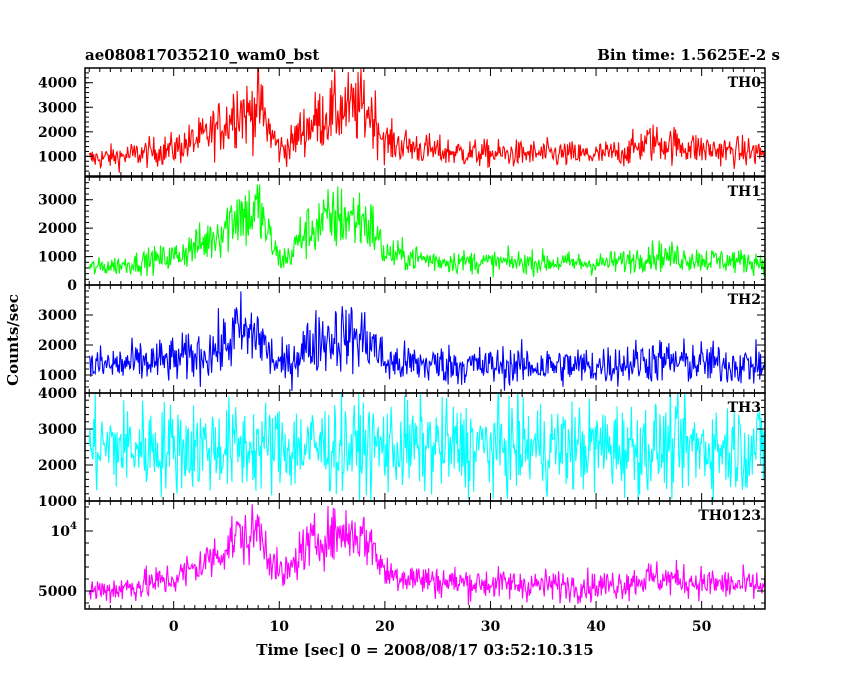 This screenshot has height=680, width=850. Describe the element at coordinates (426, 341) in the screenshot. I see `series-th2-line` at that location.